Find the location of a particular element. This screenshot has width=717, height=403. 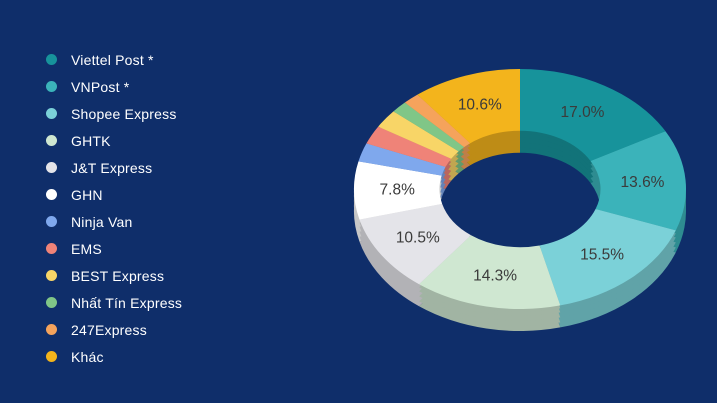

slice-percent-label: 10.5% is located at coordinates (418, 238).